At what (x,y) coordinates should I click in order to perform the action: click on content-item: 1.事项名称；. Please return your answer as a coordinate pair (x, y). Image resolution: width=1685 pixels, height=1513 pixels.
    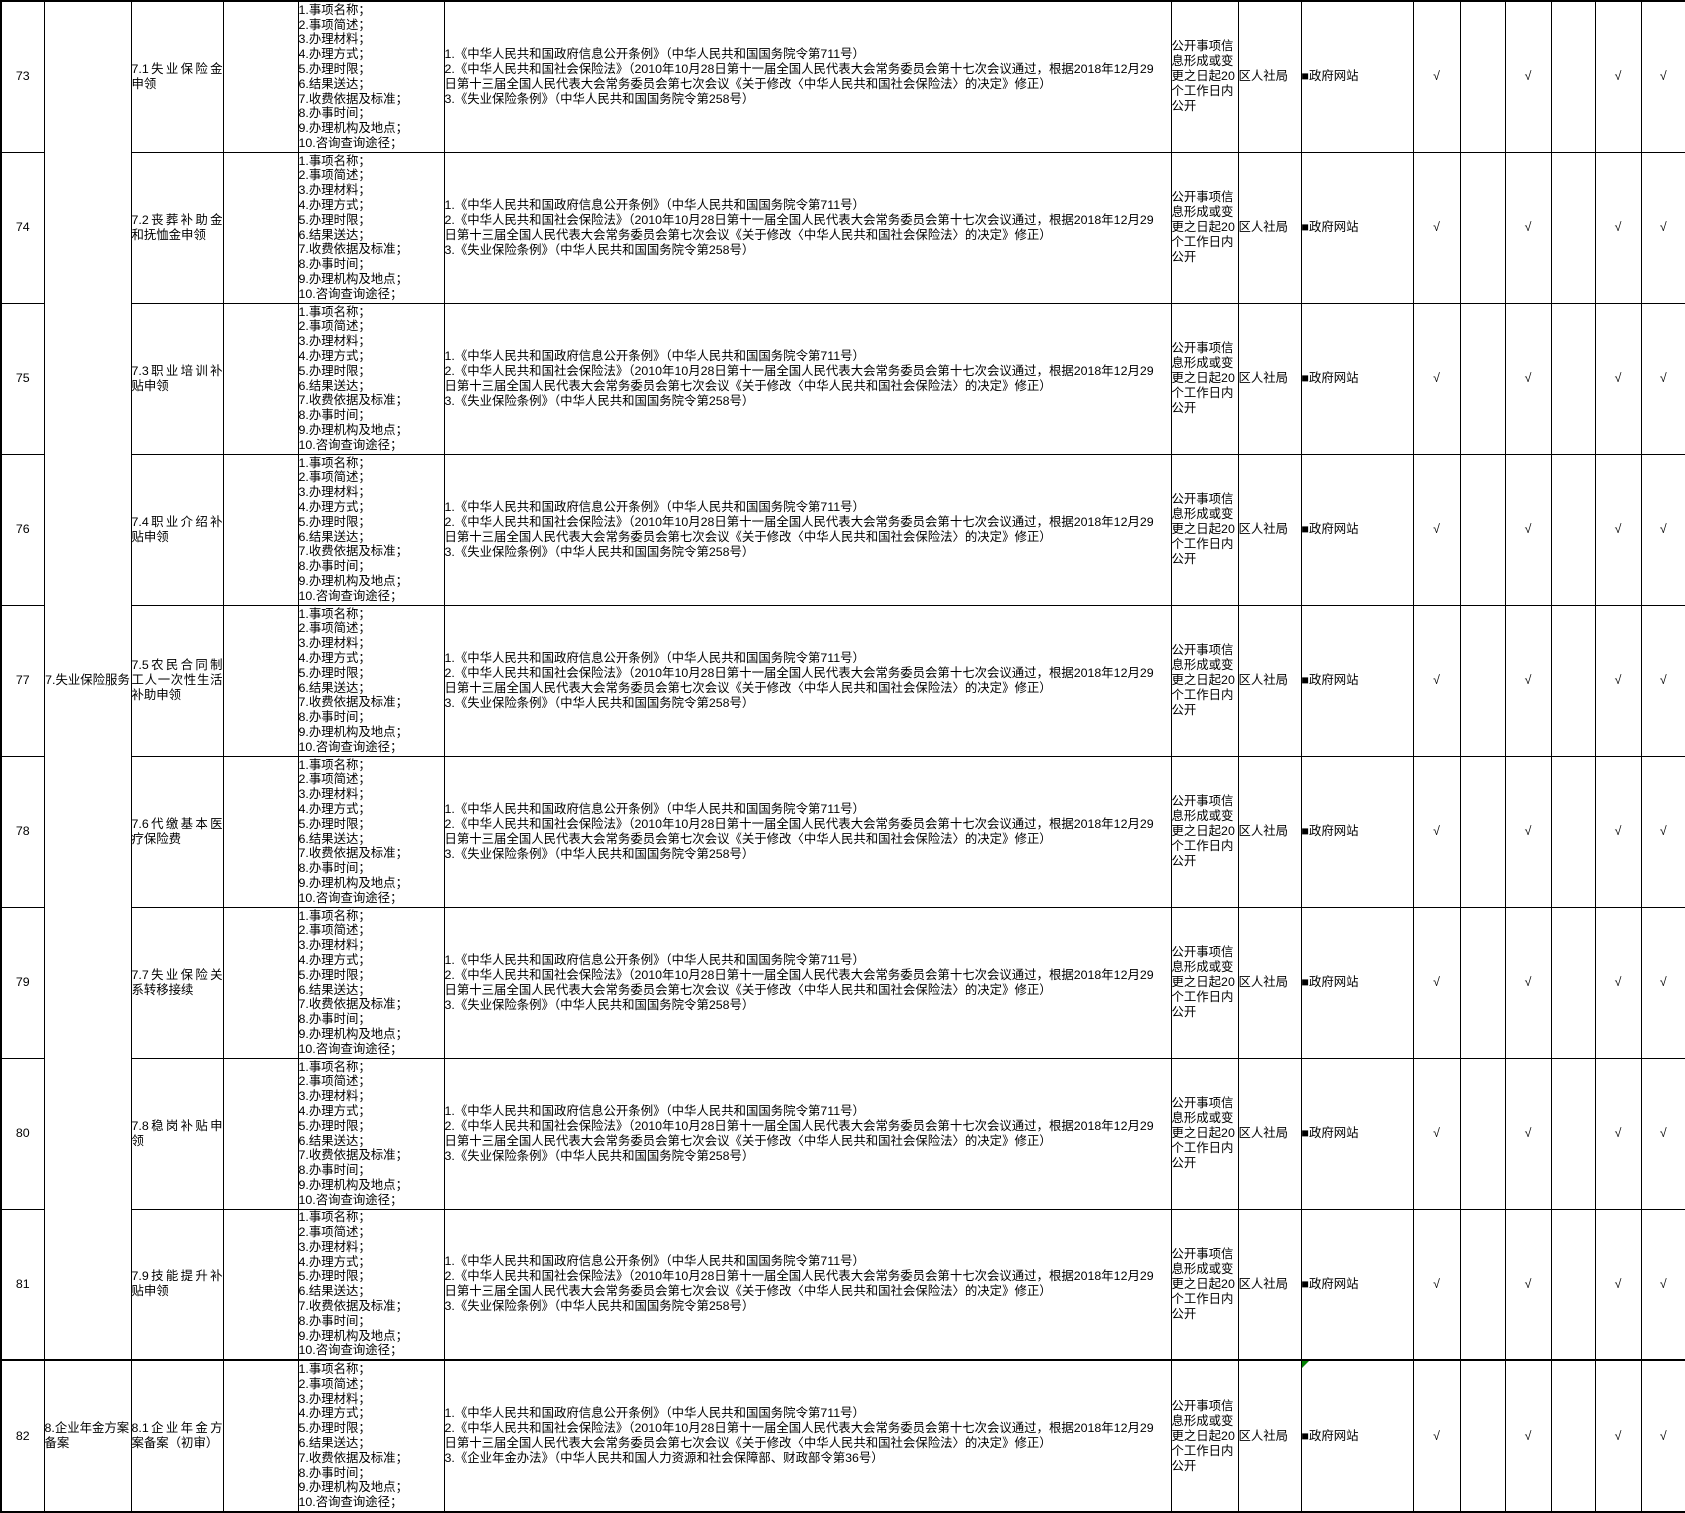
    Looking at the image, I should click on (334, 1369).